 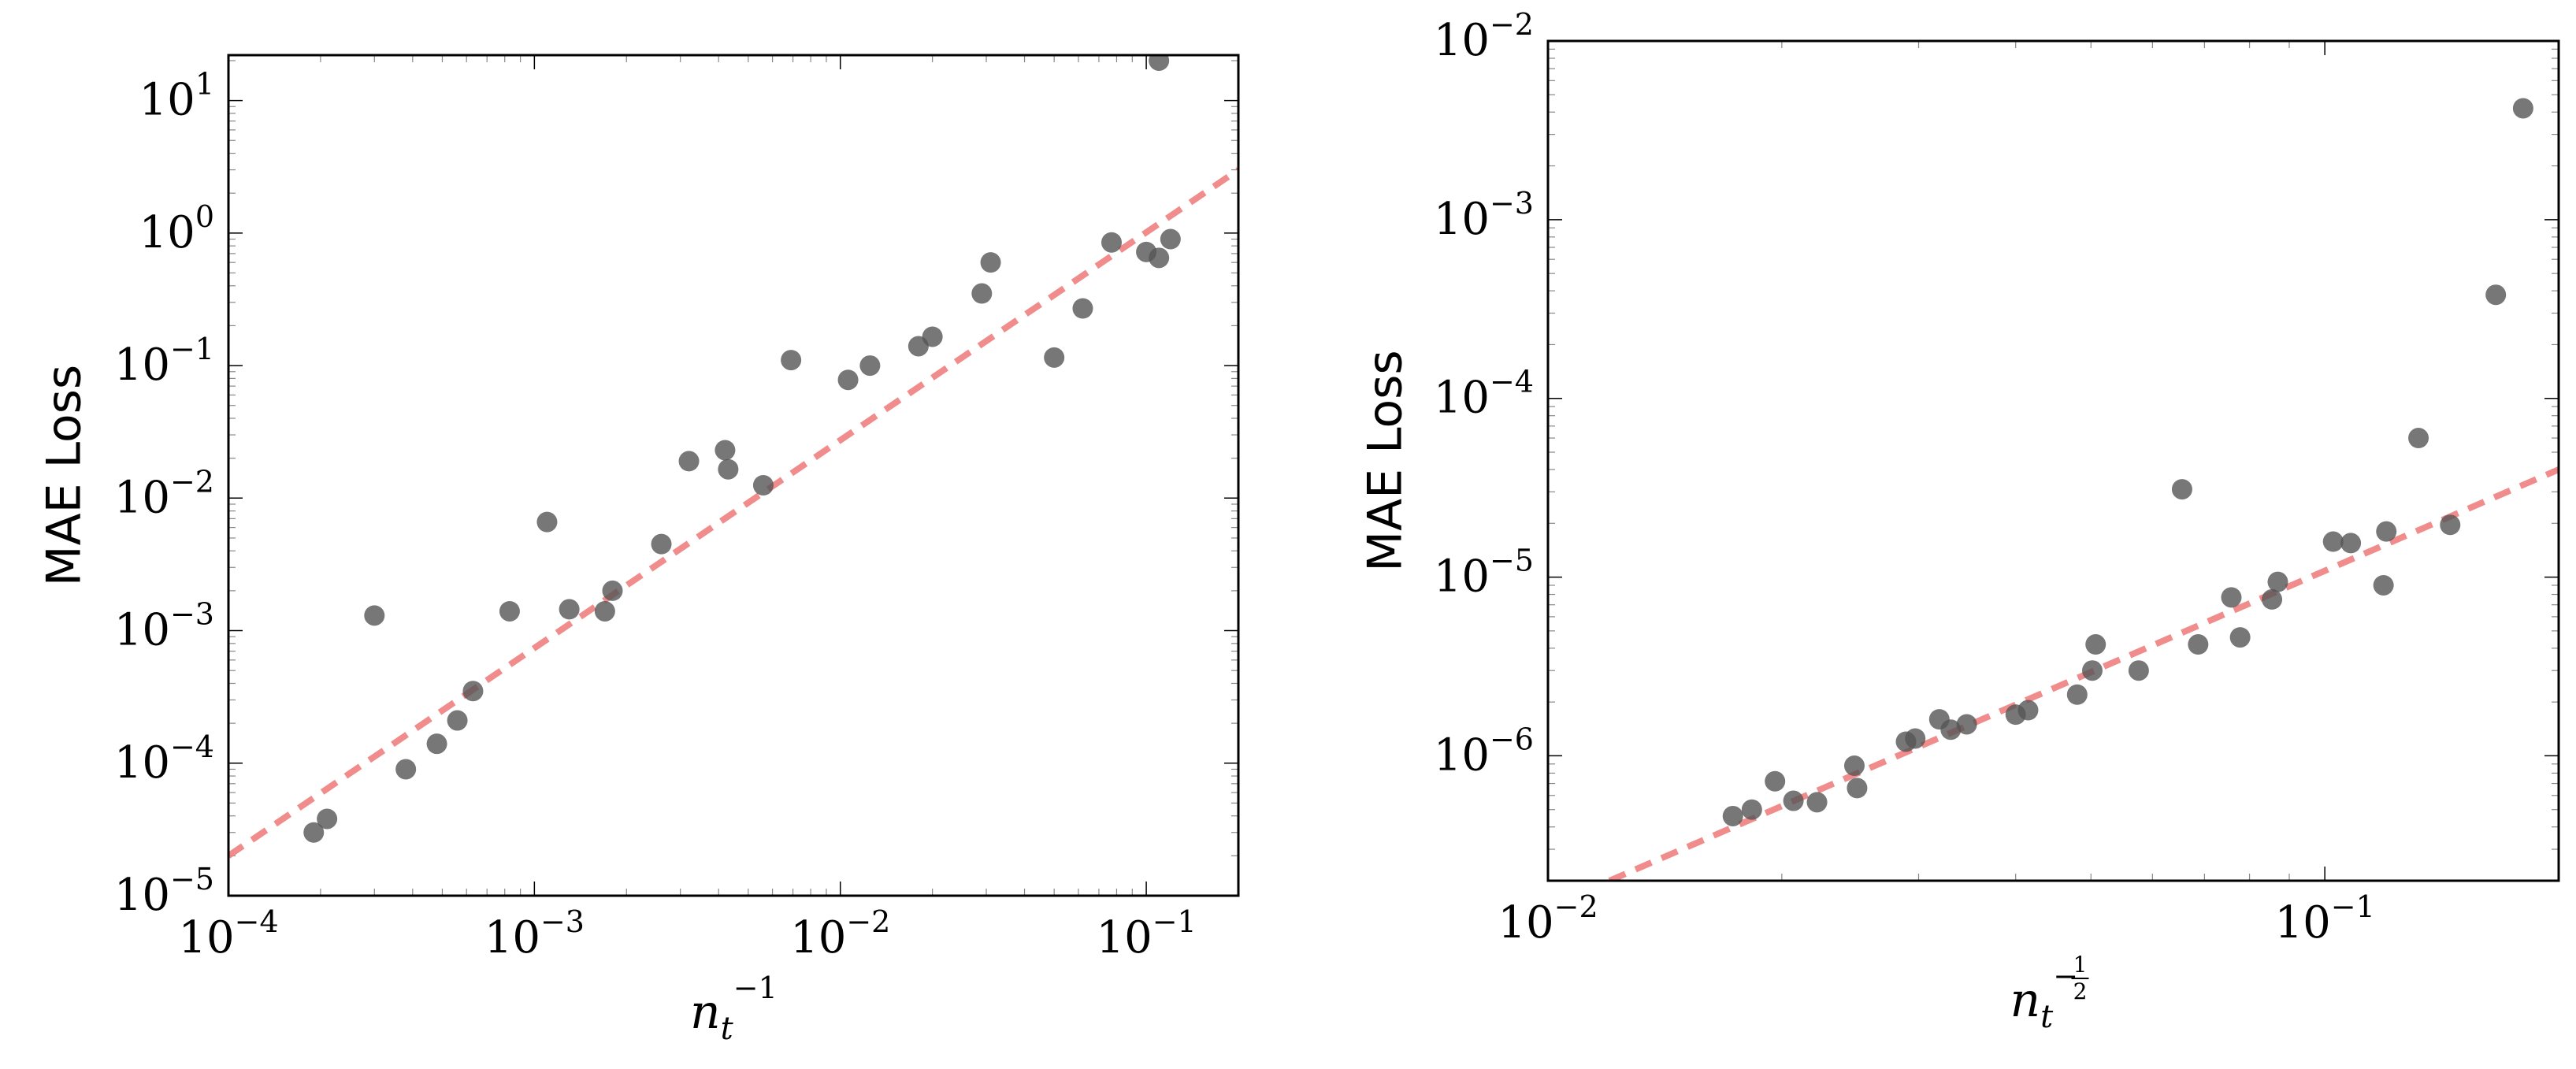 I want to click on x-tick-label: 10⁻³, so click(x=534, y=933).